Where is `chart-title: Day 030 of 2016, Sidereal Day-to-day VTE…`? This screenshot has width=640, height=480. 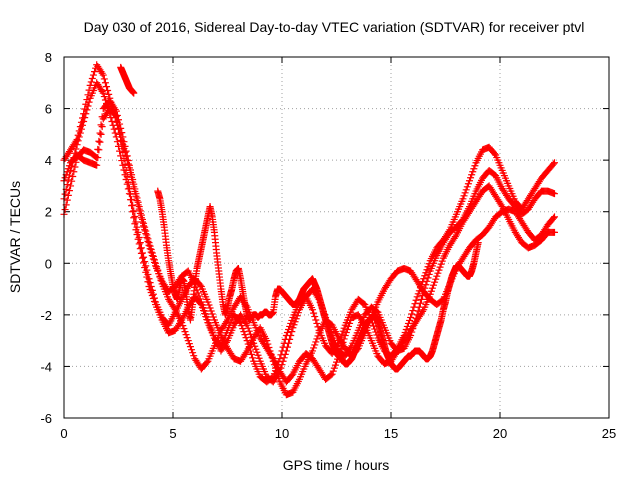
chart-title: Day 030 of 2016, Sidereal Day-to-day VTE… is located at coordinates (334, 27).